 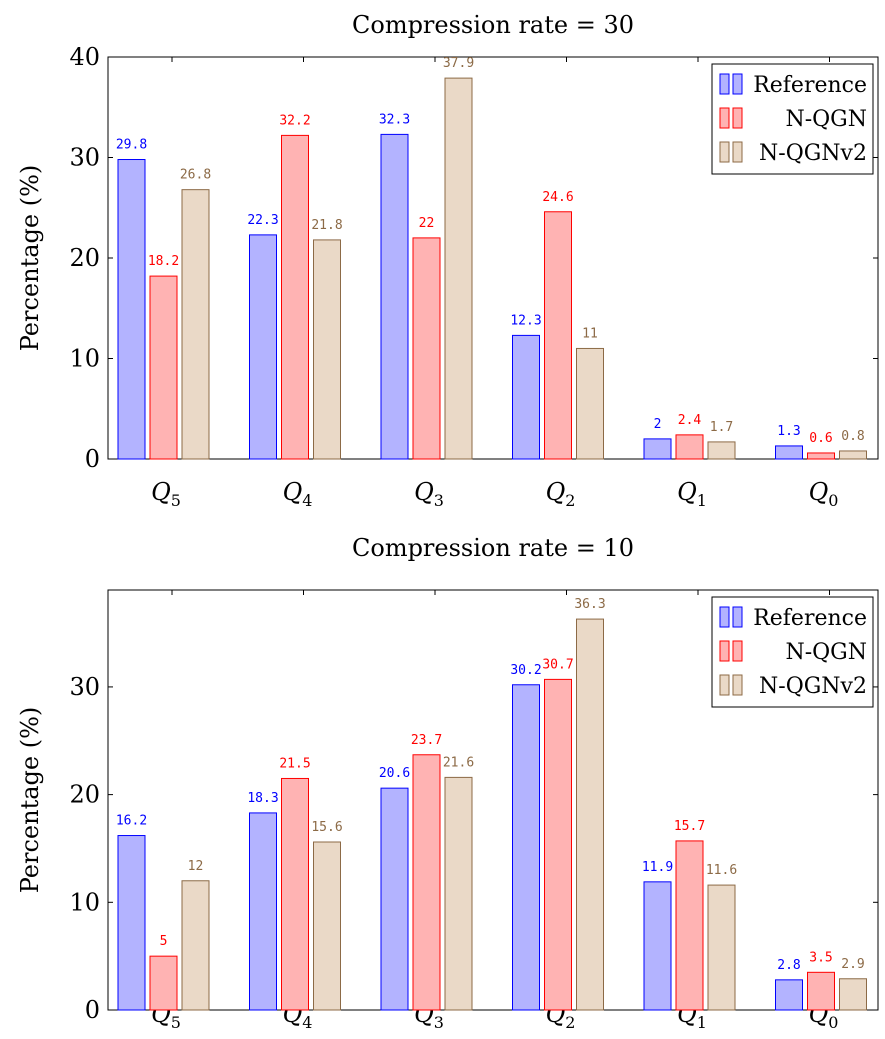 What do you see at coordinates (84, 57) in the screenshot?
I see `y-tick-label: 40` at bounding box center [84, 57].